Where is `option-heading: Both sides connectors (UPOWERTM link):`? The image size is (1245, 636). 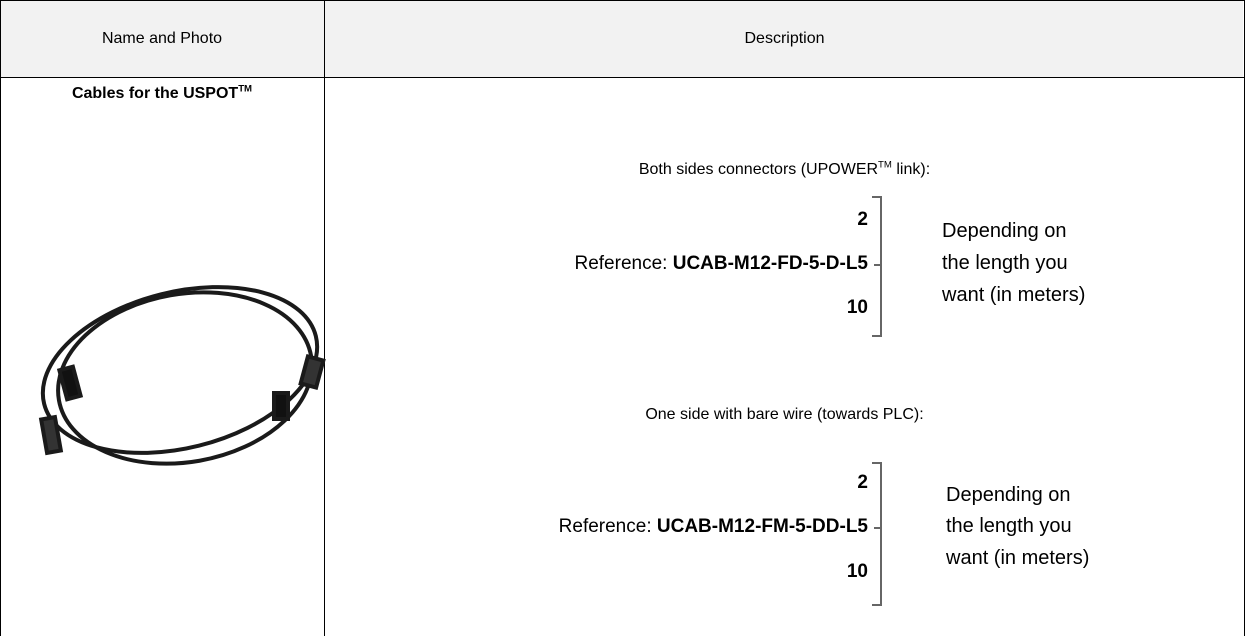
option-heading: Both sides connectors (UPOWERTM link): is located at coordinates (784, 169).